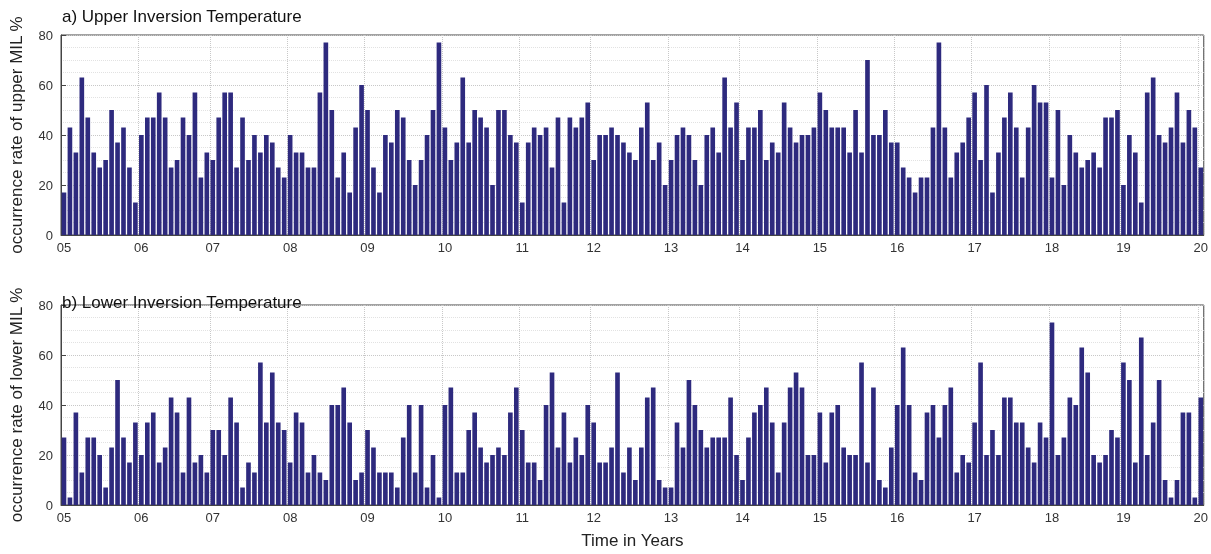  What do you see at coordinates (182, 16) in the screenshot?
I see `chart-title: a) Upper Inversion Temperature` at bounding box center [182, 16].